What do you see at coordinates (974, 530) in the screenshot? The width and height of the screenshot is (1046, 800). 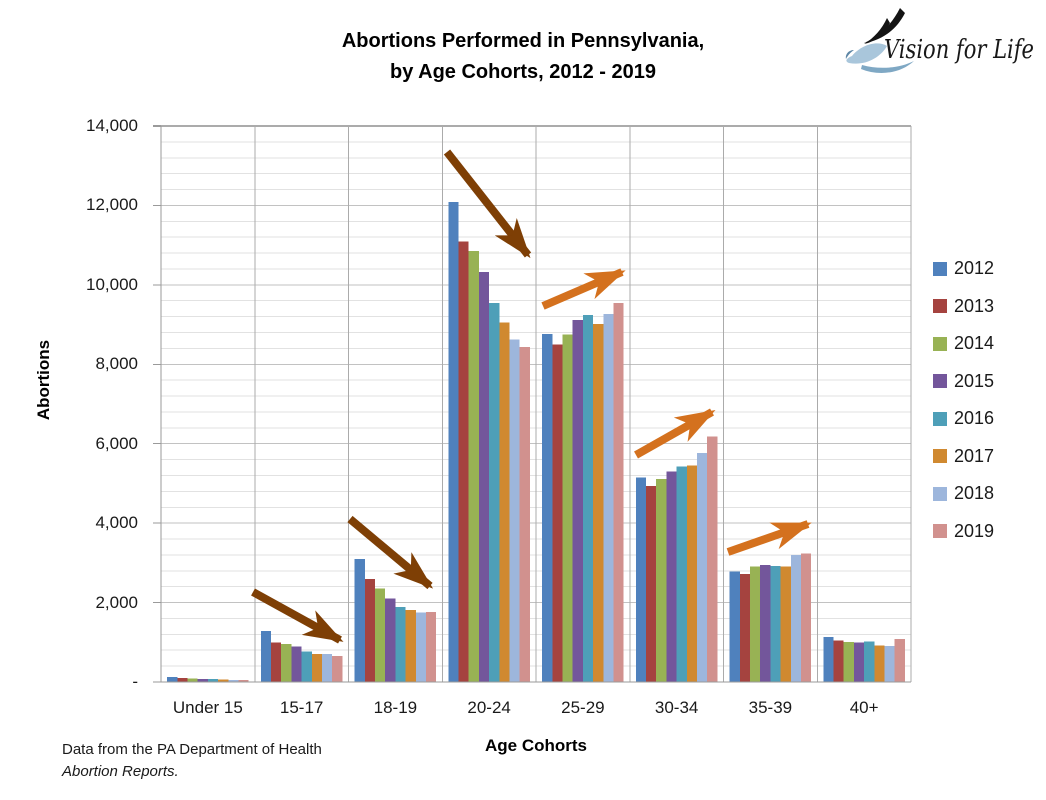 I see `legend-label: 2019` at bounding box center [974, 530].